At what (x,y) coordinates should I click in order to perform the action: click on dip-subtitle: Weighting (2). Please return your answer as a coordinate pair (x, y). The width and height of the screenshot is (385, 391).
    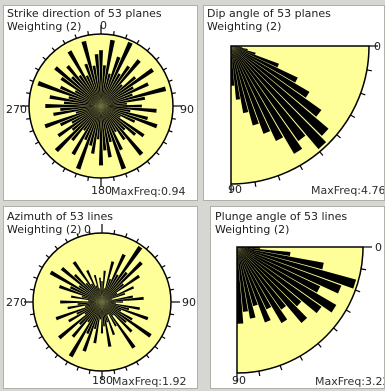
    Looking at the image, I should click on (244, 26).